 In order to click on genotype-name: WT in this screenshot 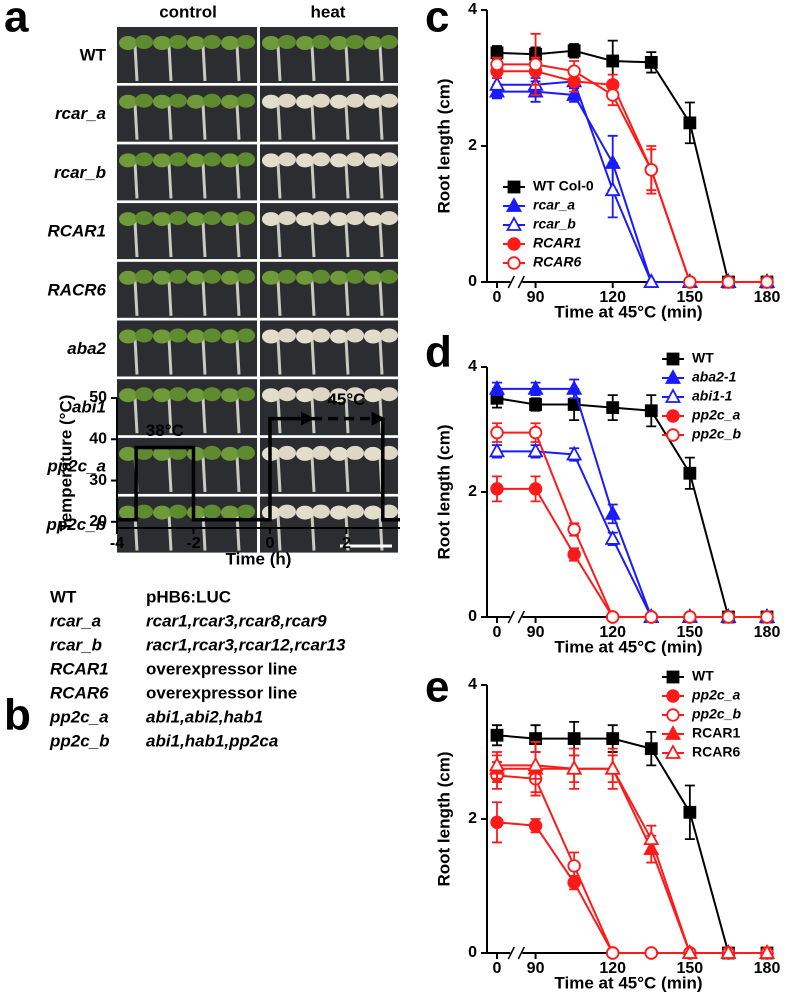, I will do `click(63, 596)`.